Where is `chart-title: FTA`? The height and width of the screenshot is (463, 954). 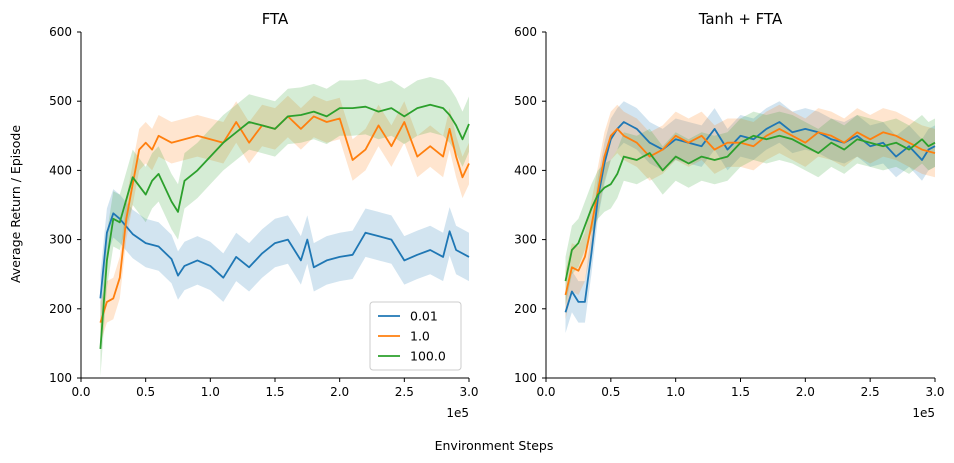
chart-title: FTA is located at coordinates (275, 19).